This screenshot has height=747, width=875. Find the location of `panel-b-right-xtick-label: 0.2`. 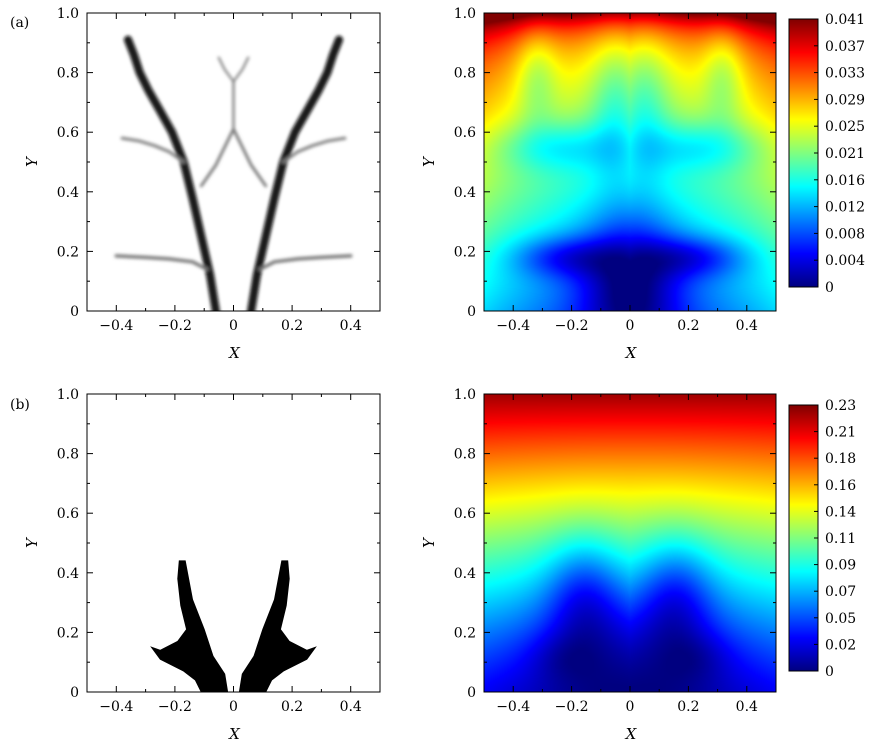

panel-b-right-xtick-label: 0.2 is located at coordinates (688, 707).